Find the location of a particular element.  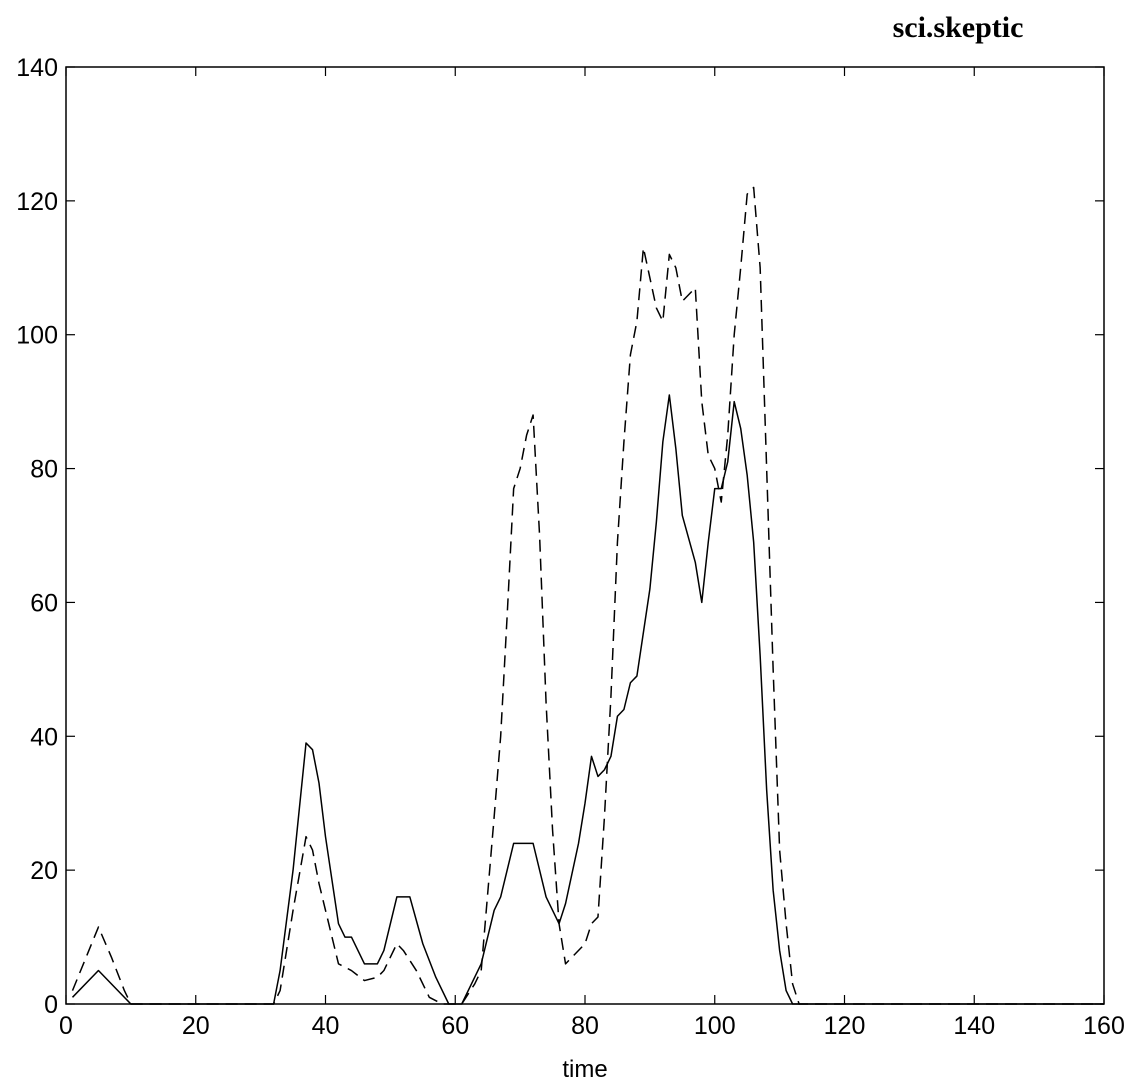

y-tick-label: 140 is located at coordinates (37, 68).